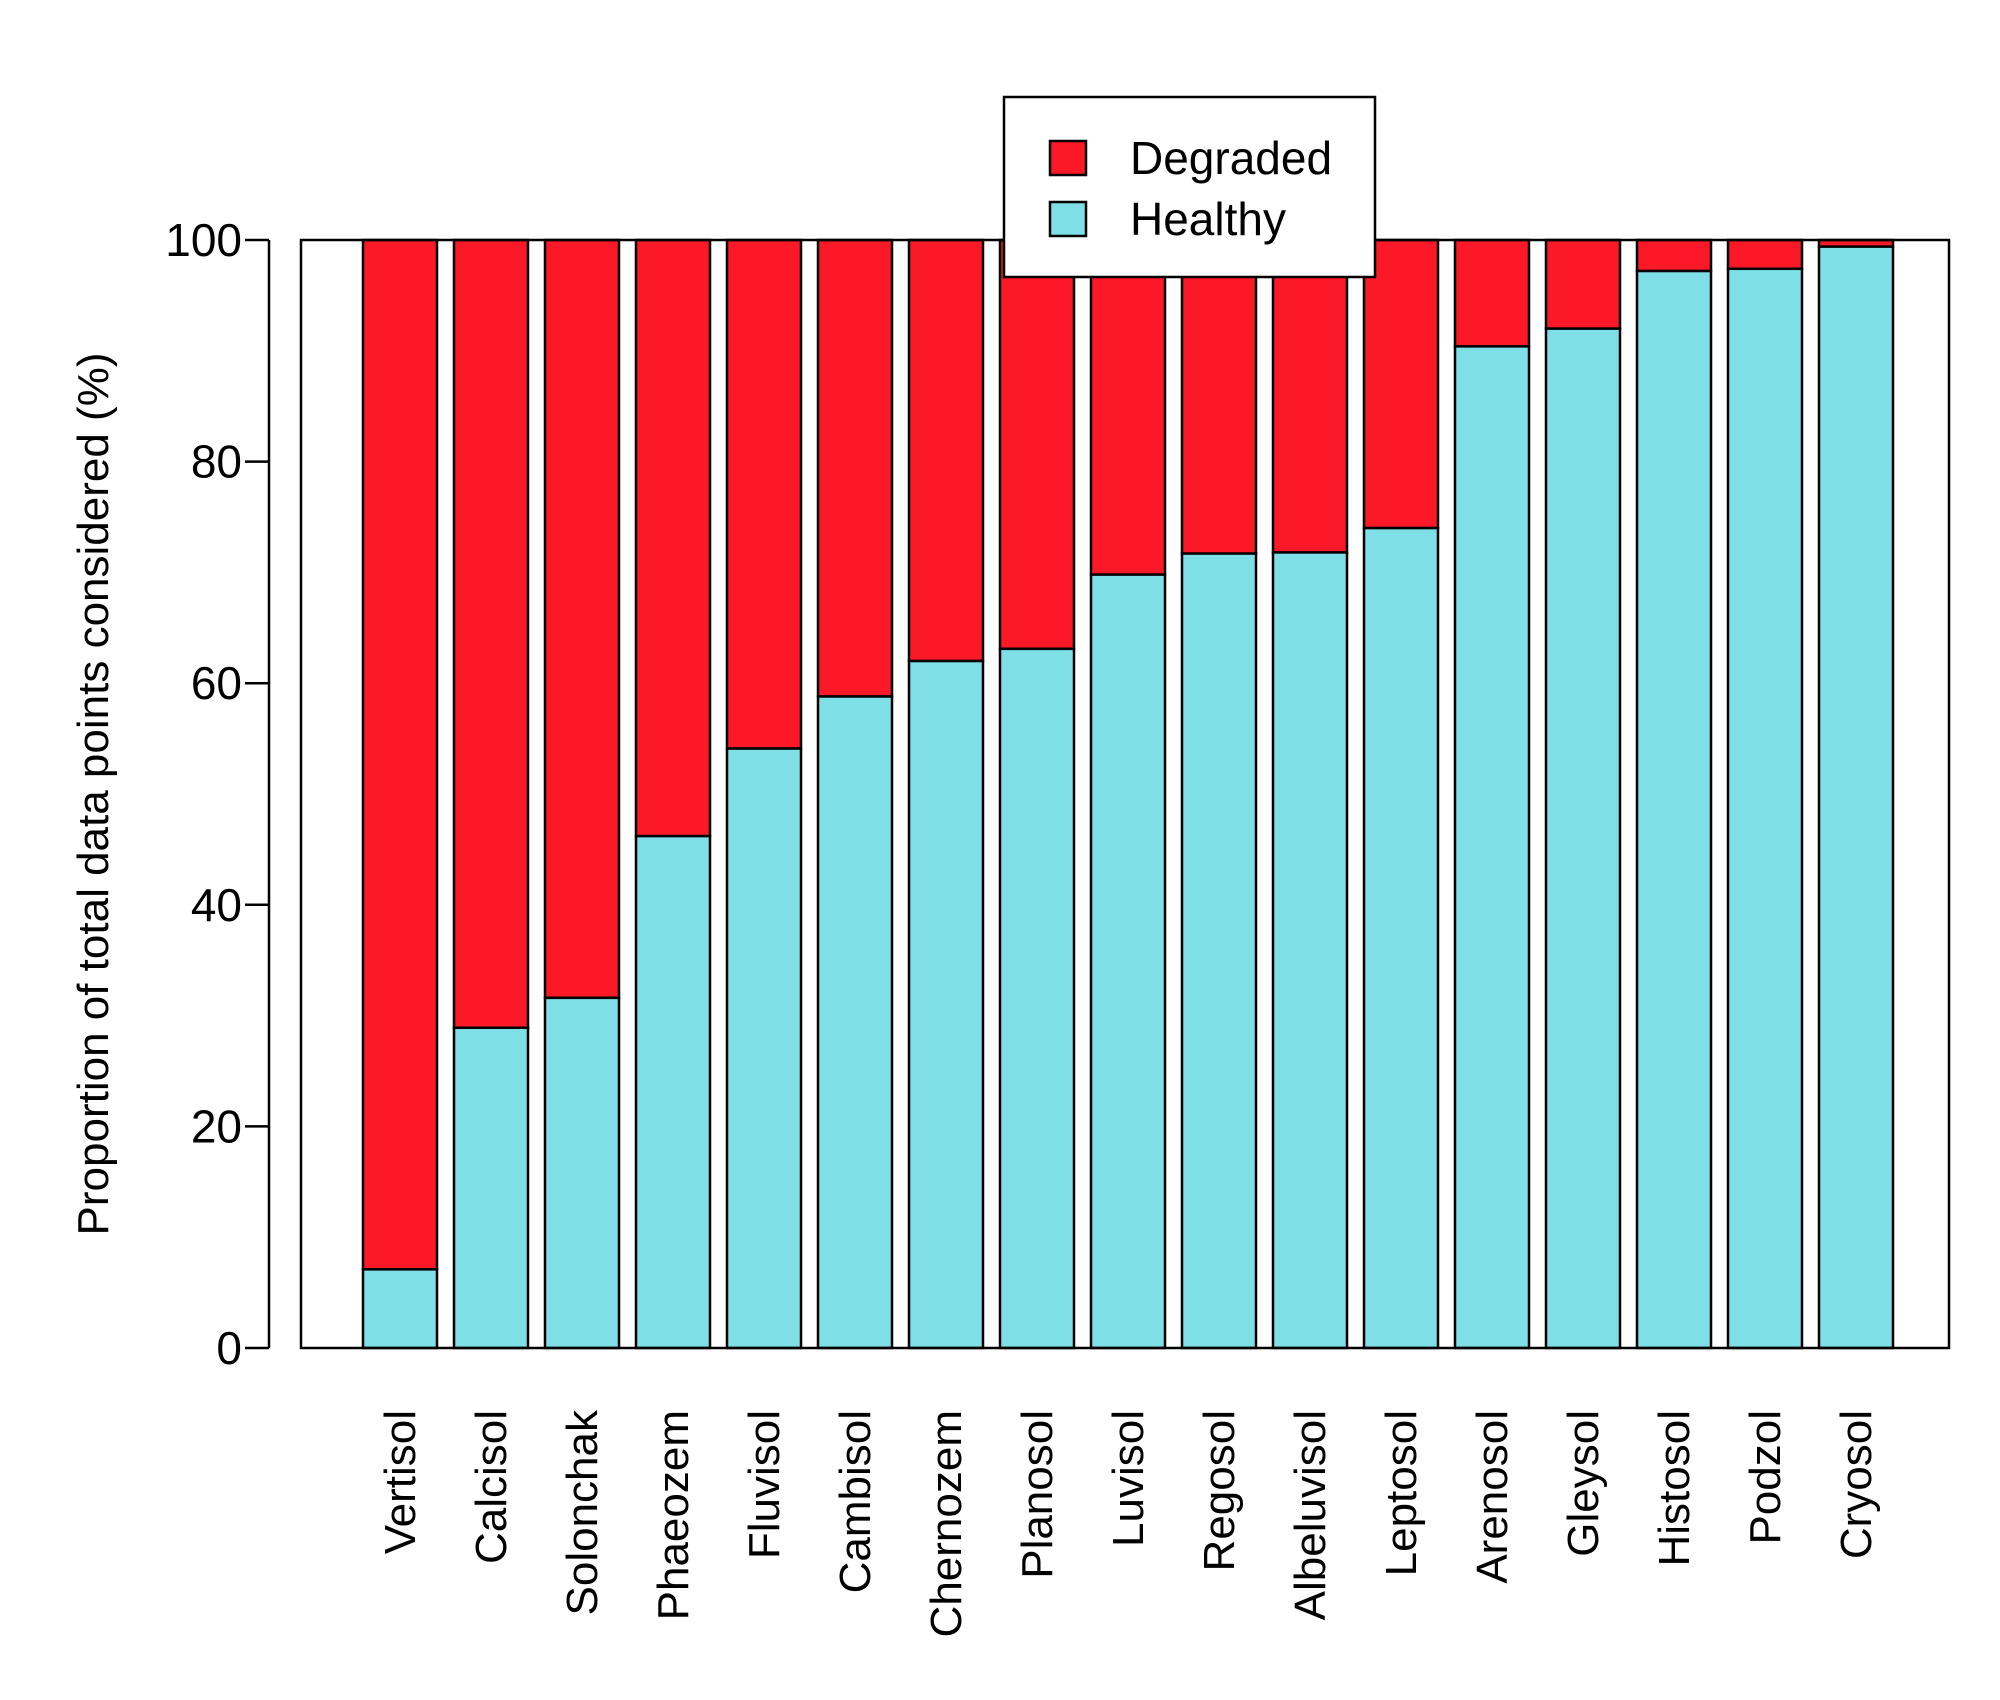 Image resolution: width=2000 pixels, height=1700 pixels. Describe the element at coordinates (216, 905) in the screenshot. I see `y-tick-label: 40` at that location.